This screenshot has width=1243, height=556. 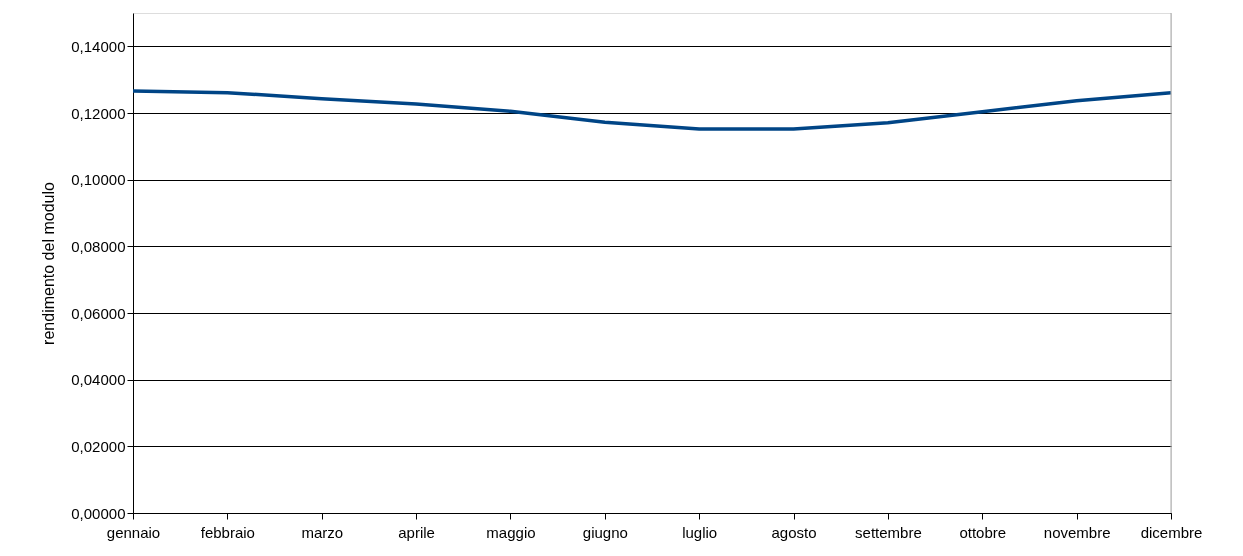 I want to click on x-tick-label: ottobre, so click(x=983, y=532).